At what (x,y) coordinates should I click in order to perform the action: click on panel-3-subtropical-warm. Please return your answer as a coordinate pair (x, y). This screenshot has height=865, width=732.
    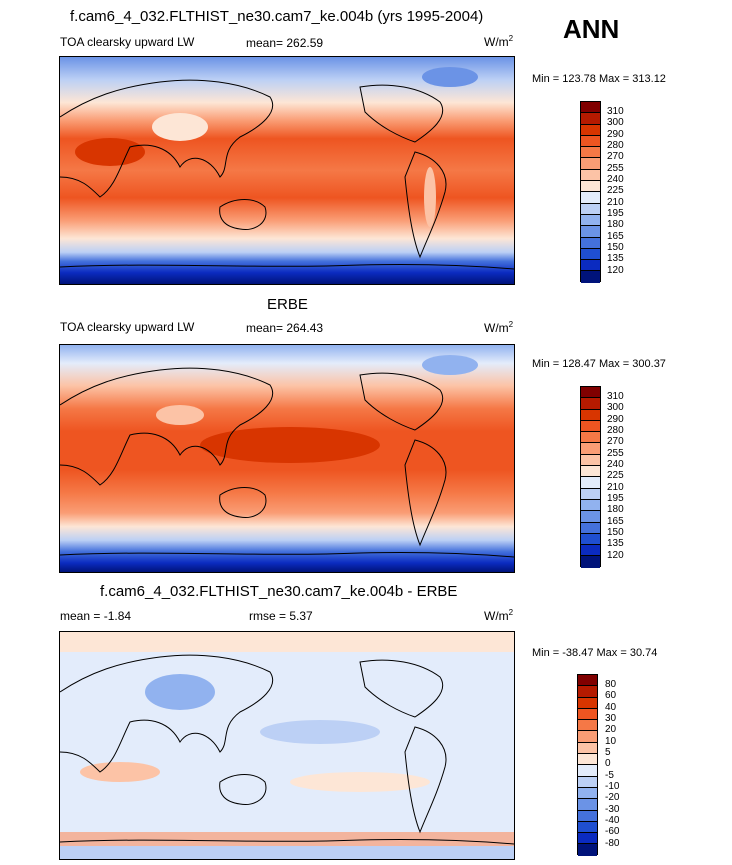
    Looking at the image, I should click on (360, 782).